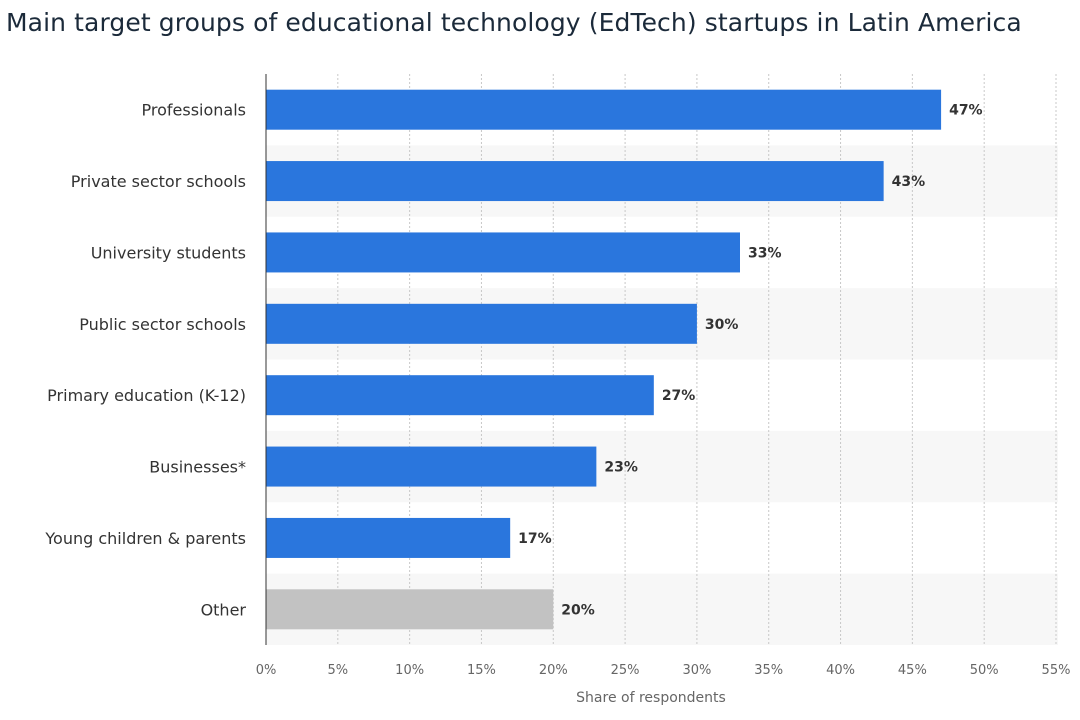 This screenshot has height=720, width=1080. I want to click on x-tick-label: 5%, so click(338, 670).